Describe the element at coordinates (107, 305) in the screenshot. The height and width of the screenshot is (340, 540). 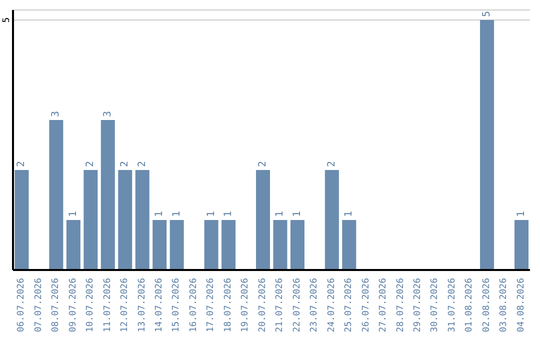
I see `x-tick-label: 11.07.2026` at that location.